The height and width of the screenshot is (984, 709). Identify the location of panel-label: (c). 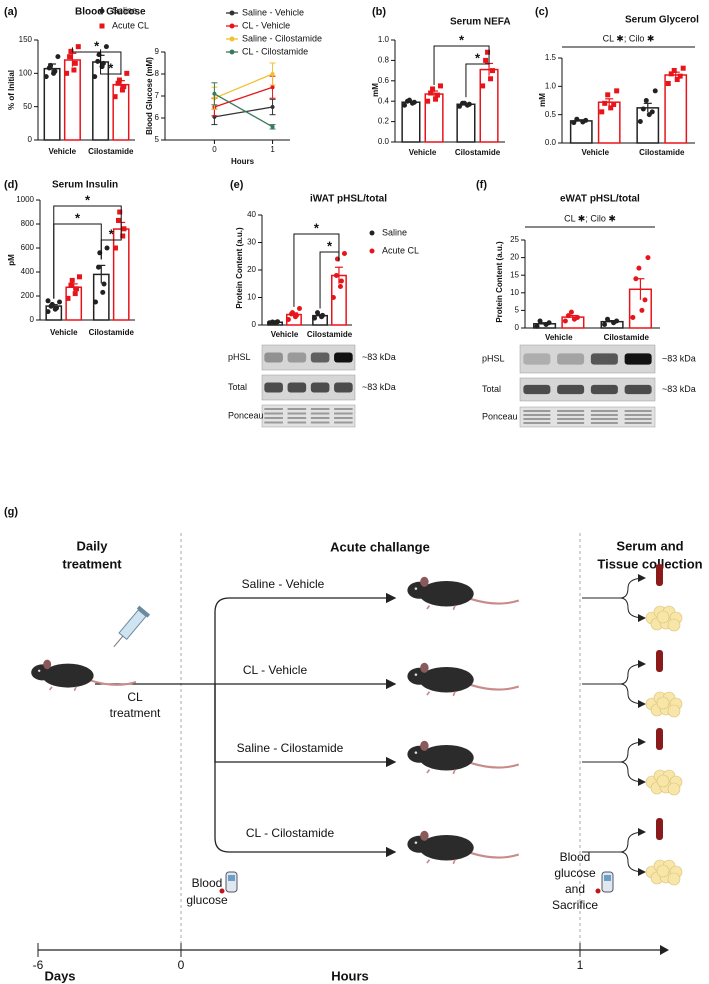
(542, 12).